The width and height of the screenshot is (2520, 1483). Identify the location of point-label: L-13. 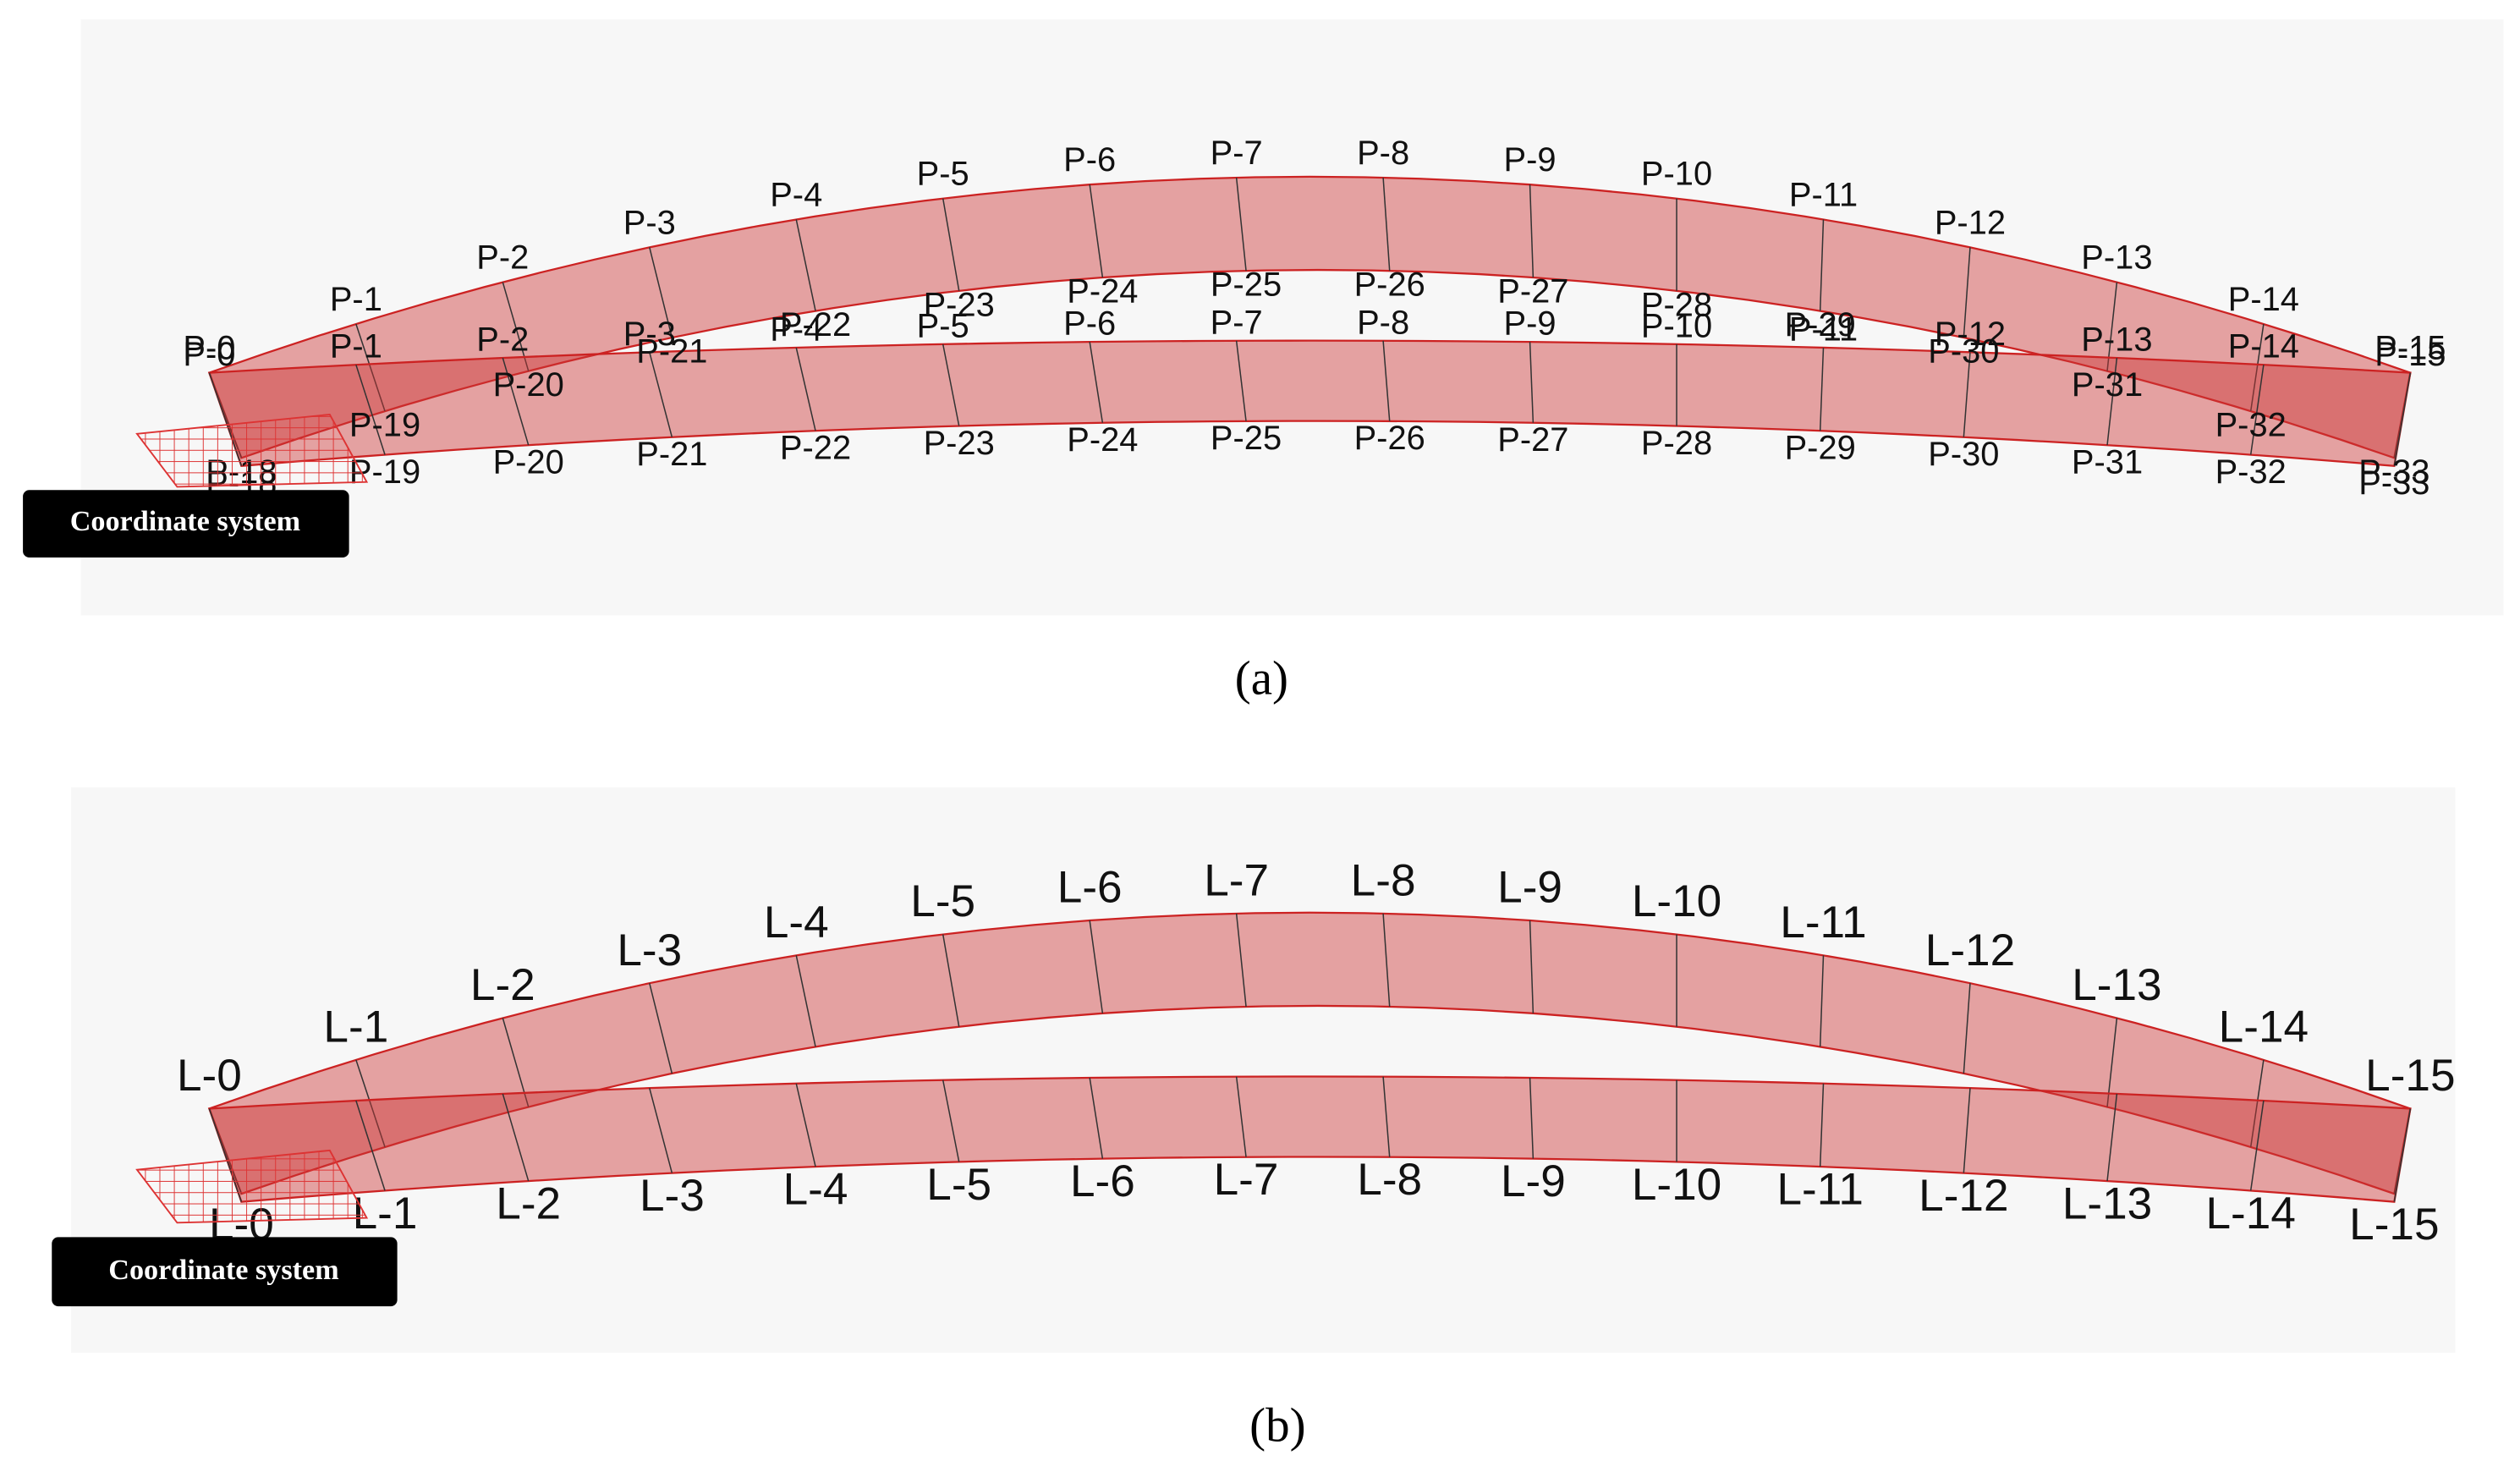
(2107, 1203).